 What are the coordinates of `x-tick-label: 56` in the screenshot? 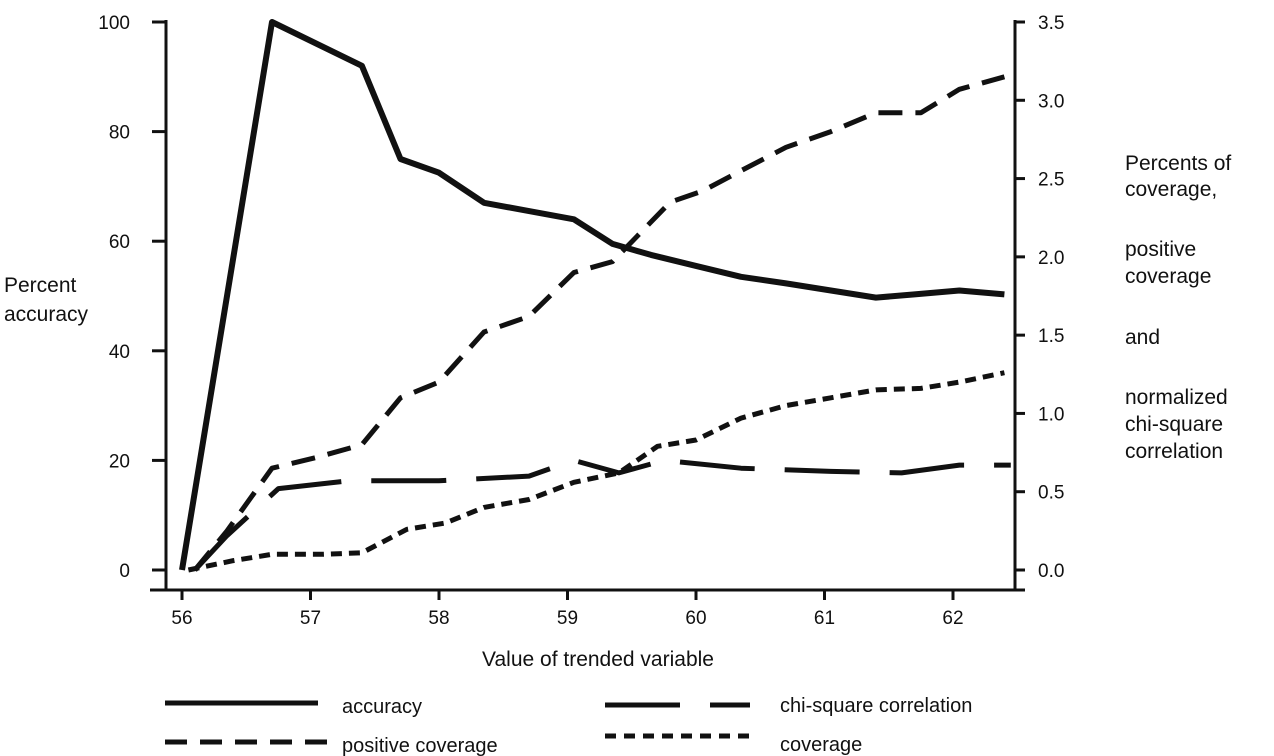 It's located at (181, 618).